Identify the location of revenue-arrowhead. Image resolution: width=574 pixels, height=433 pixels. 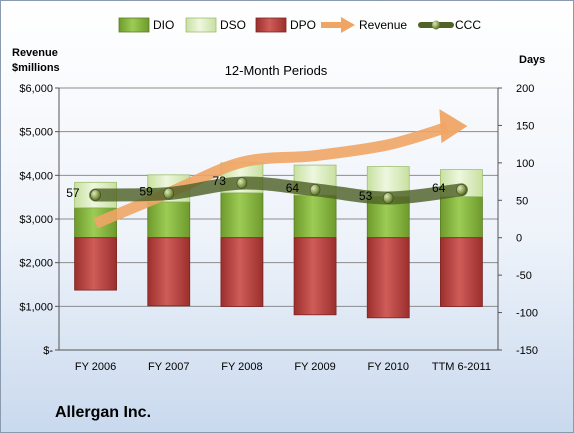
(453, 126).